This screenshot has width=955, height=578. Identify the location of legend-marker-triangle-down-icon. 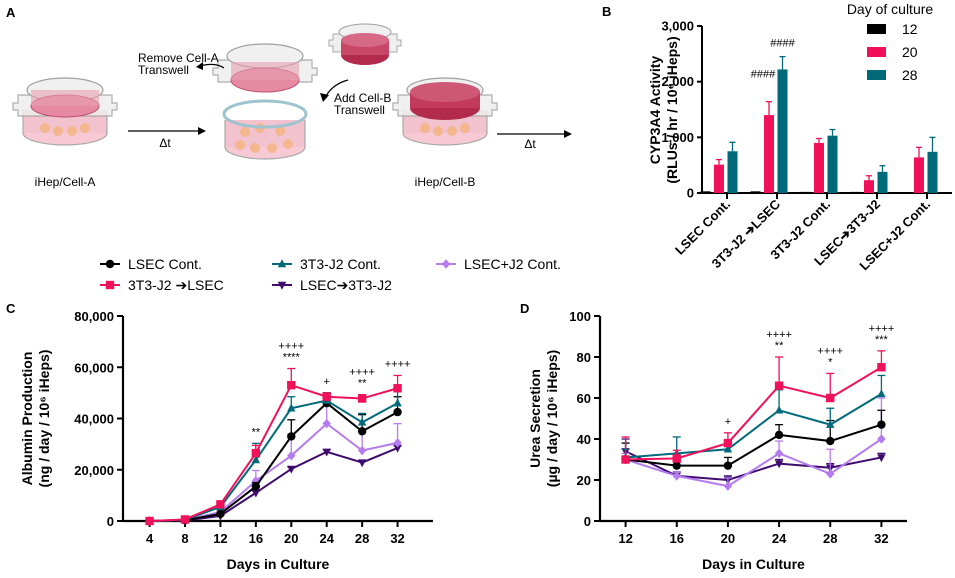
(282, 285).